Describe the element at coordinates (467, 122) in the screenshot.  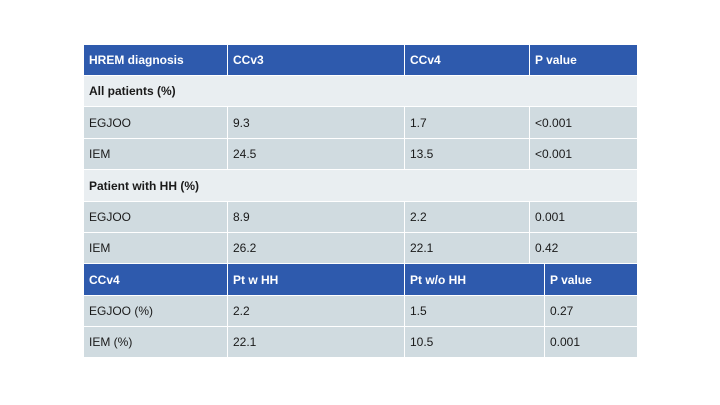
I see `table-cell: 1.7` at that location.